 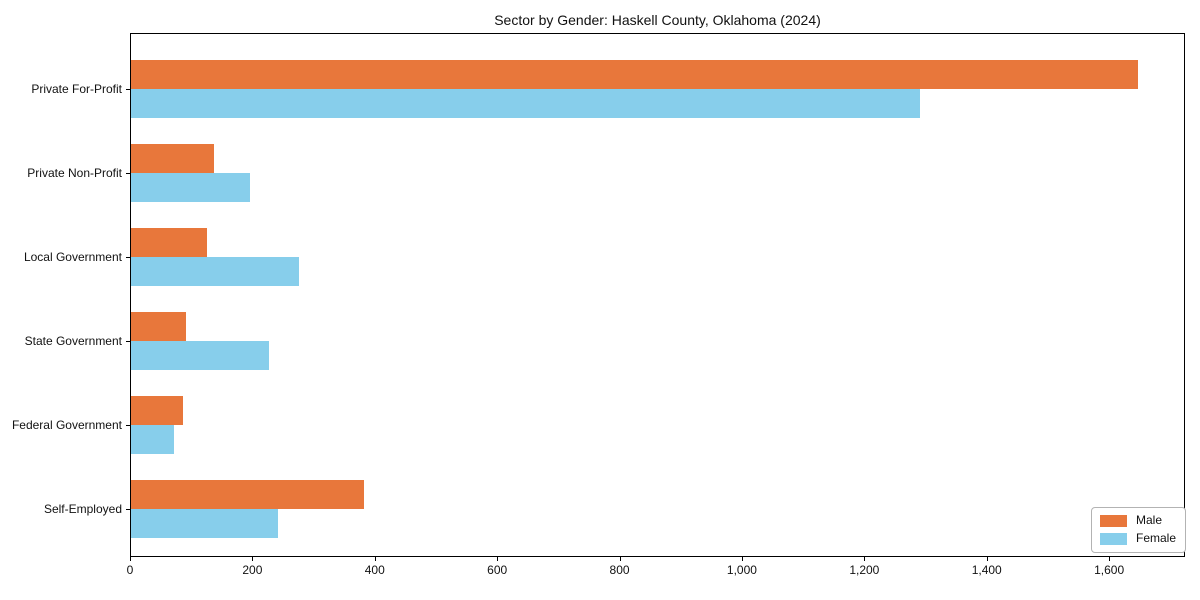 I want to click on legend-item-male: Male, so click(x=1138, y=520).